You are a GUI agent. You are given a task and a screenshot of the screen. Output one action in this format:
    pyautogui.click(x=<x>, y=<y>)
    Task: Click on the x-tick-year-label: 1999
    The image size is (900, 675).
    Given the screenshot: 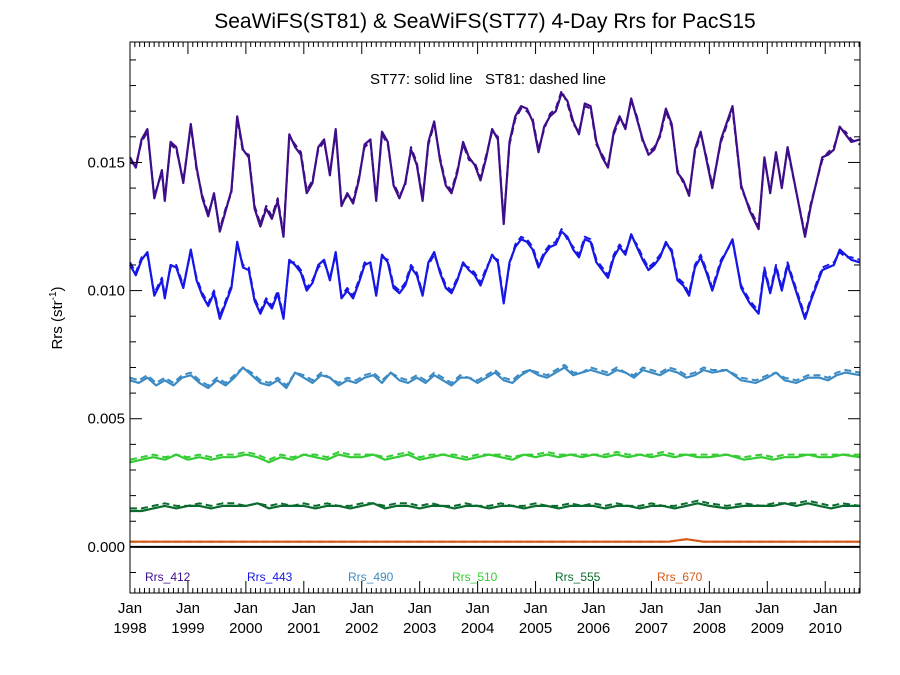 What is the action you would take?
    pyautogui.click(x=187, y=628)
    